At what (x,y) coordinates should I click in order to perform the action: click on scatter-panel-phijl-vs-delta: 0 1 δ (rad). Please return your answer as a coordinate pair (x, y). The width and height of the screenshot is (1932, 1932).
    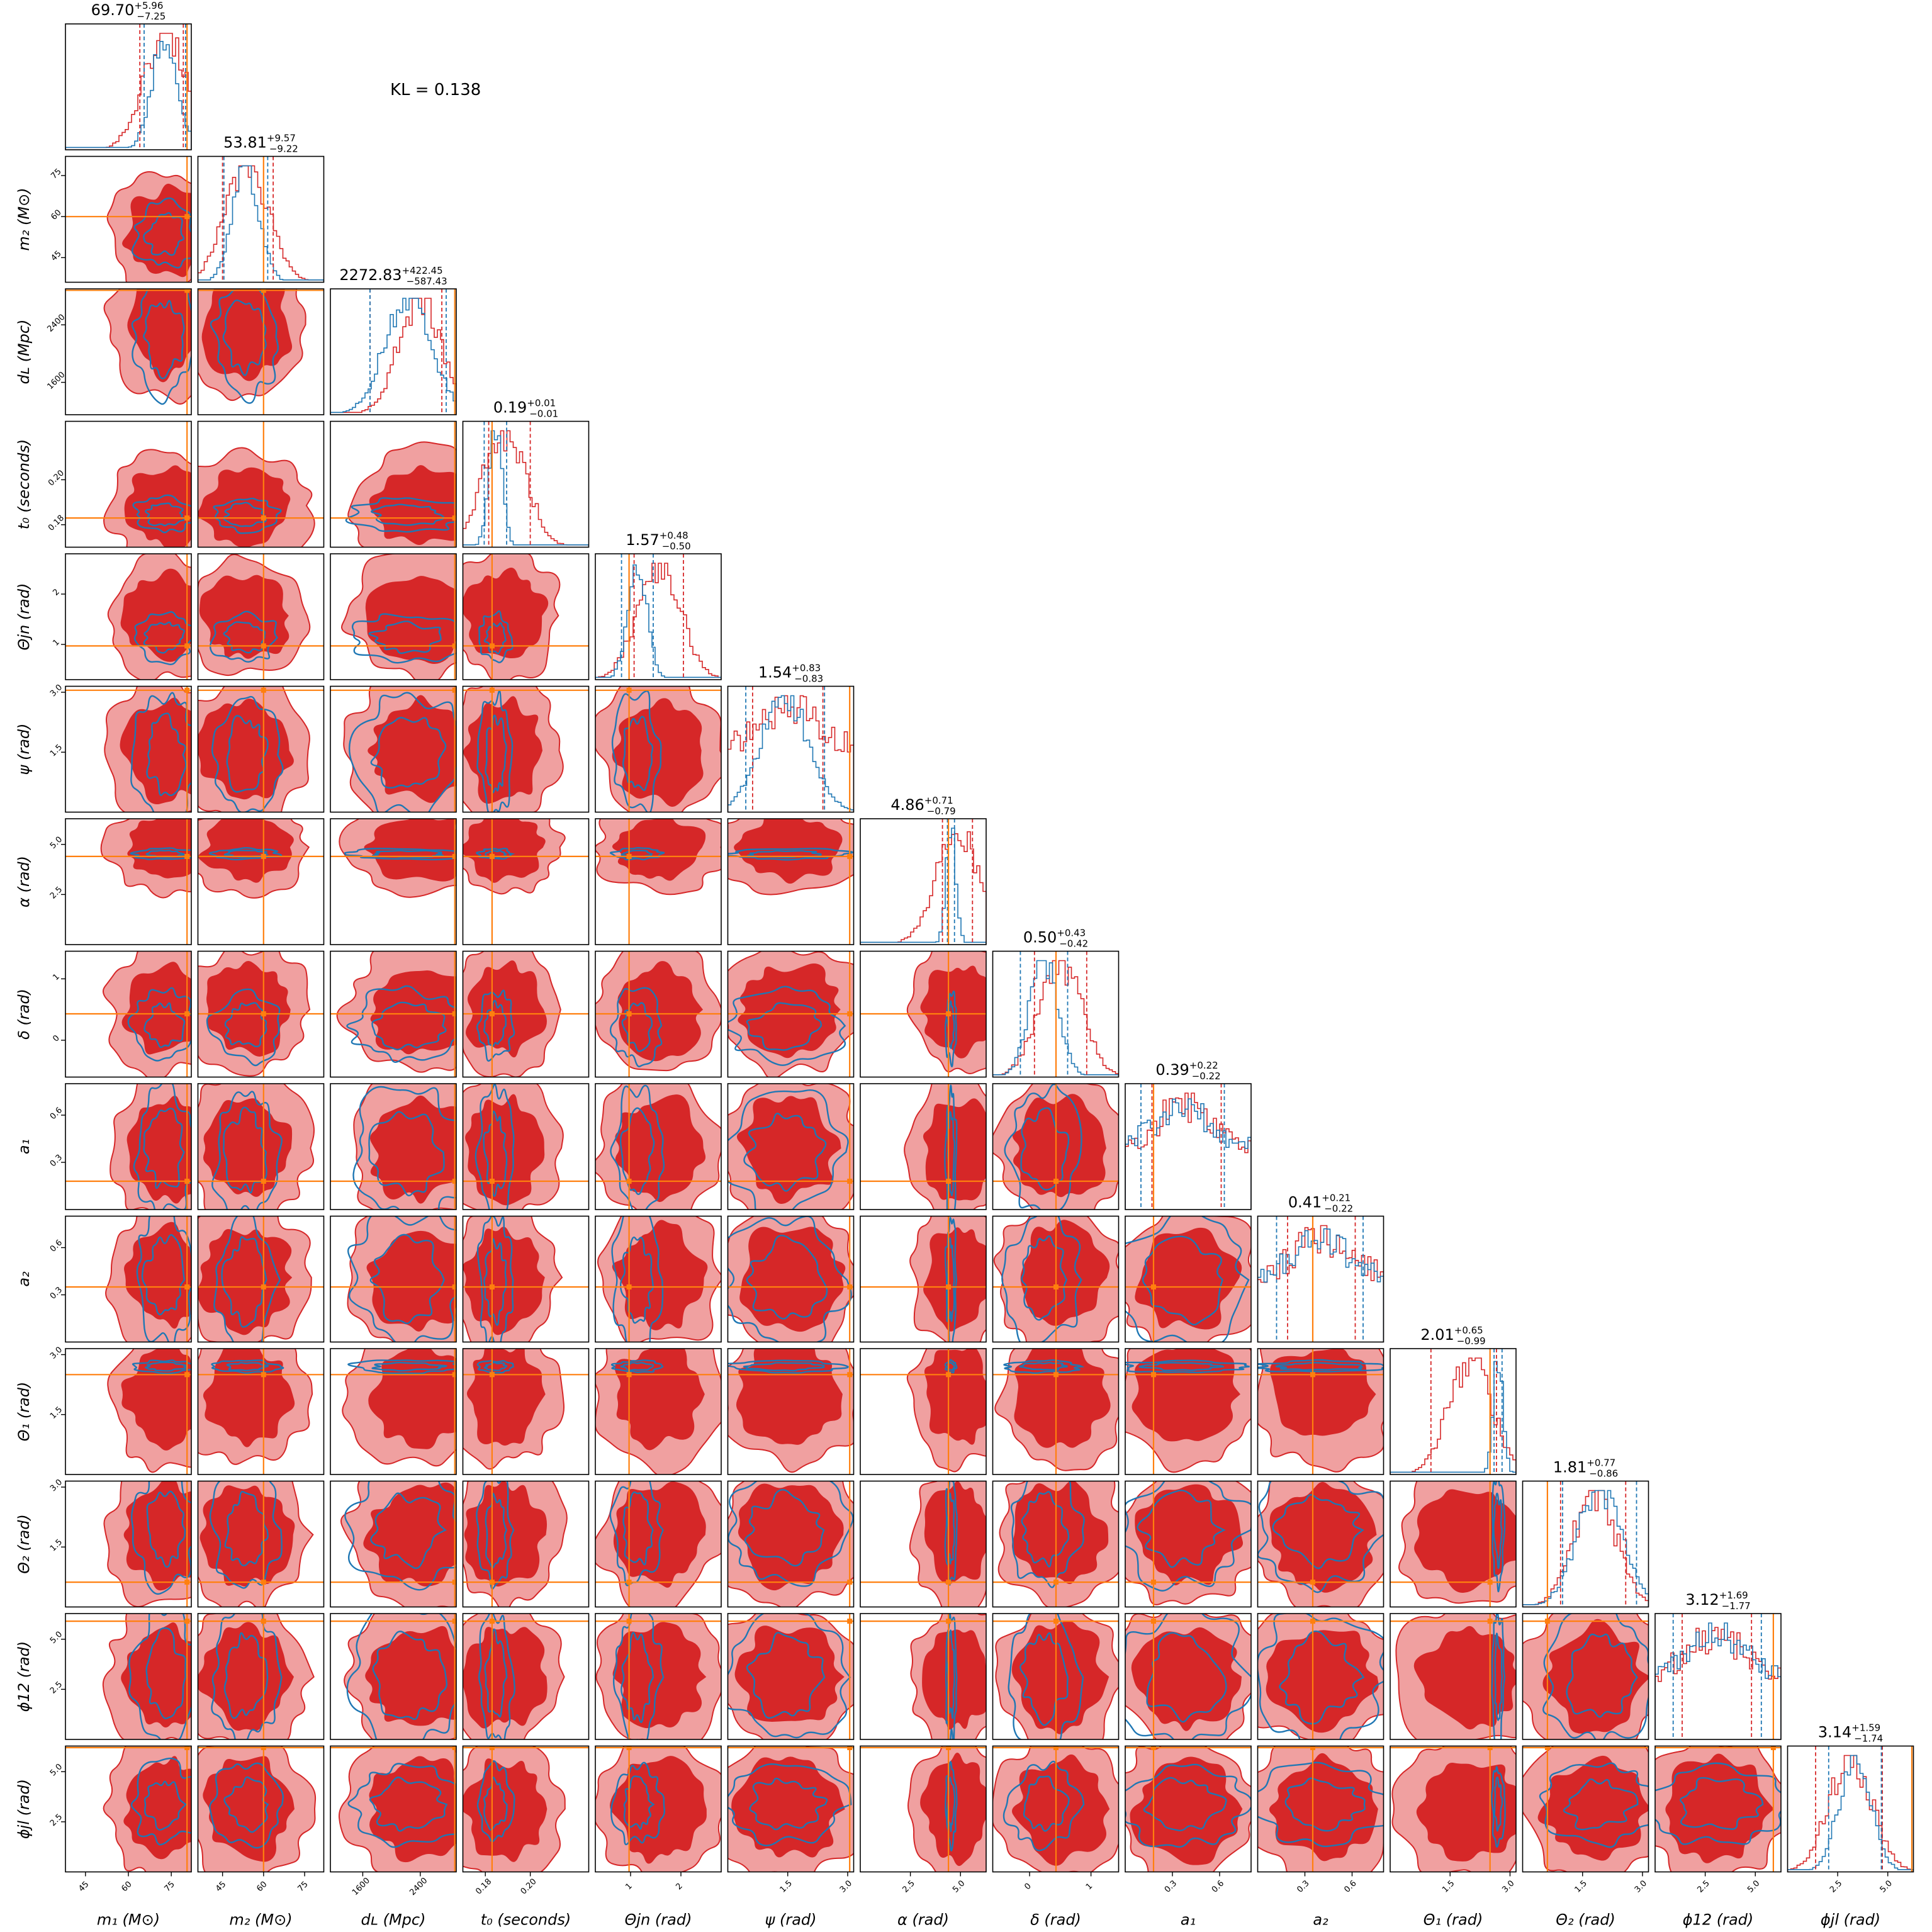
    Looking at the image, I should click on (1056, 1837).